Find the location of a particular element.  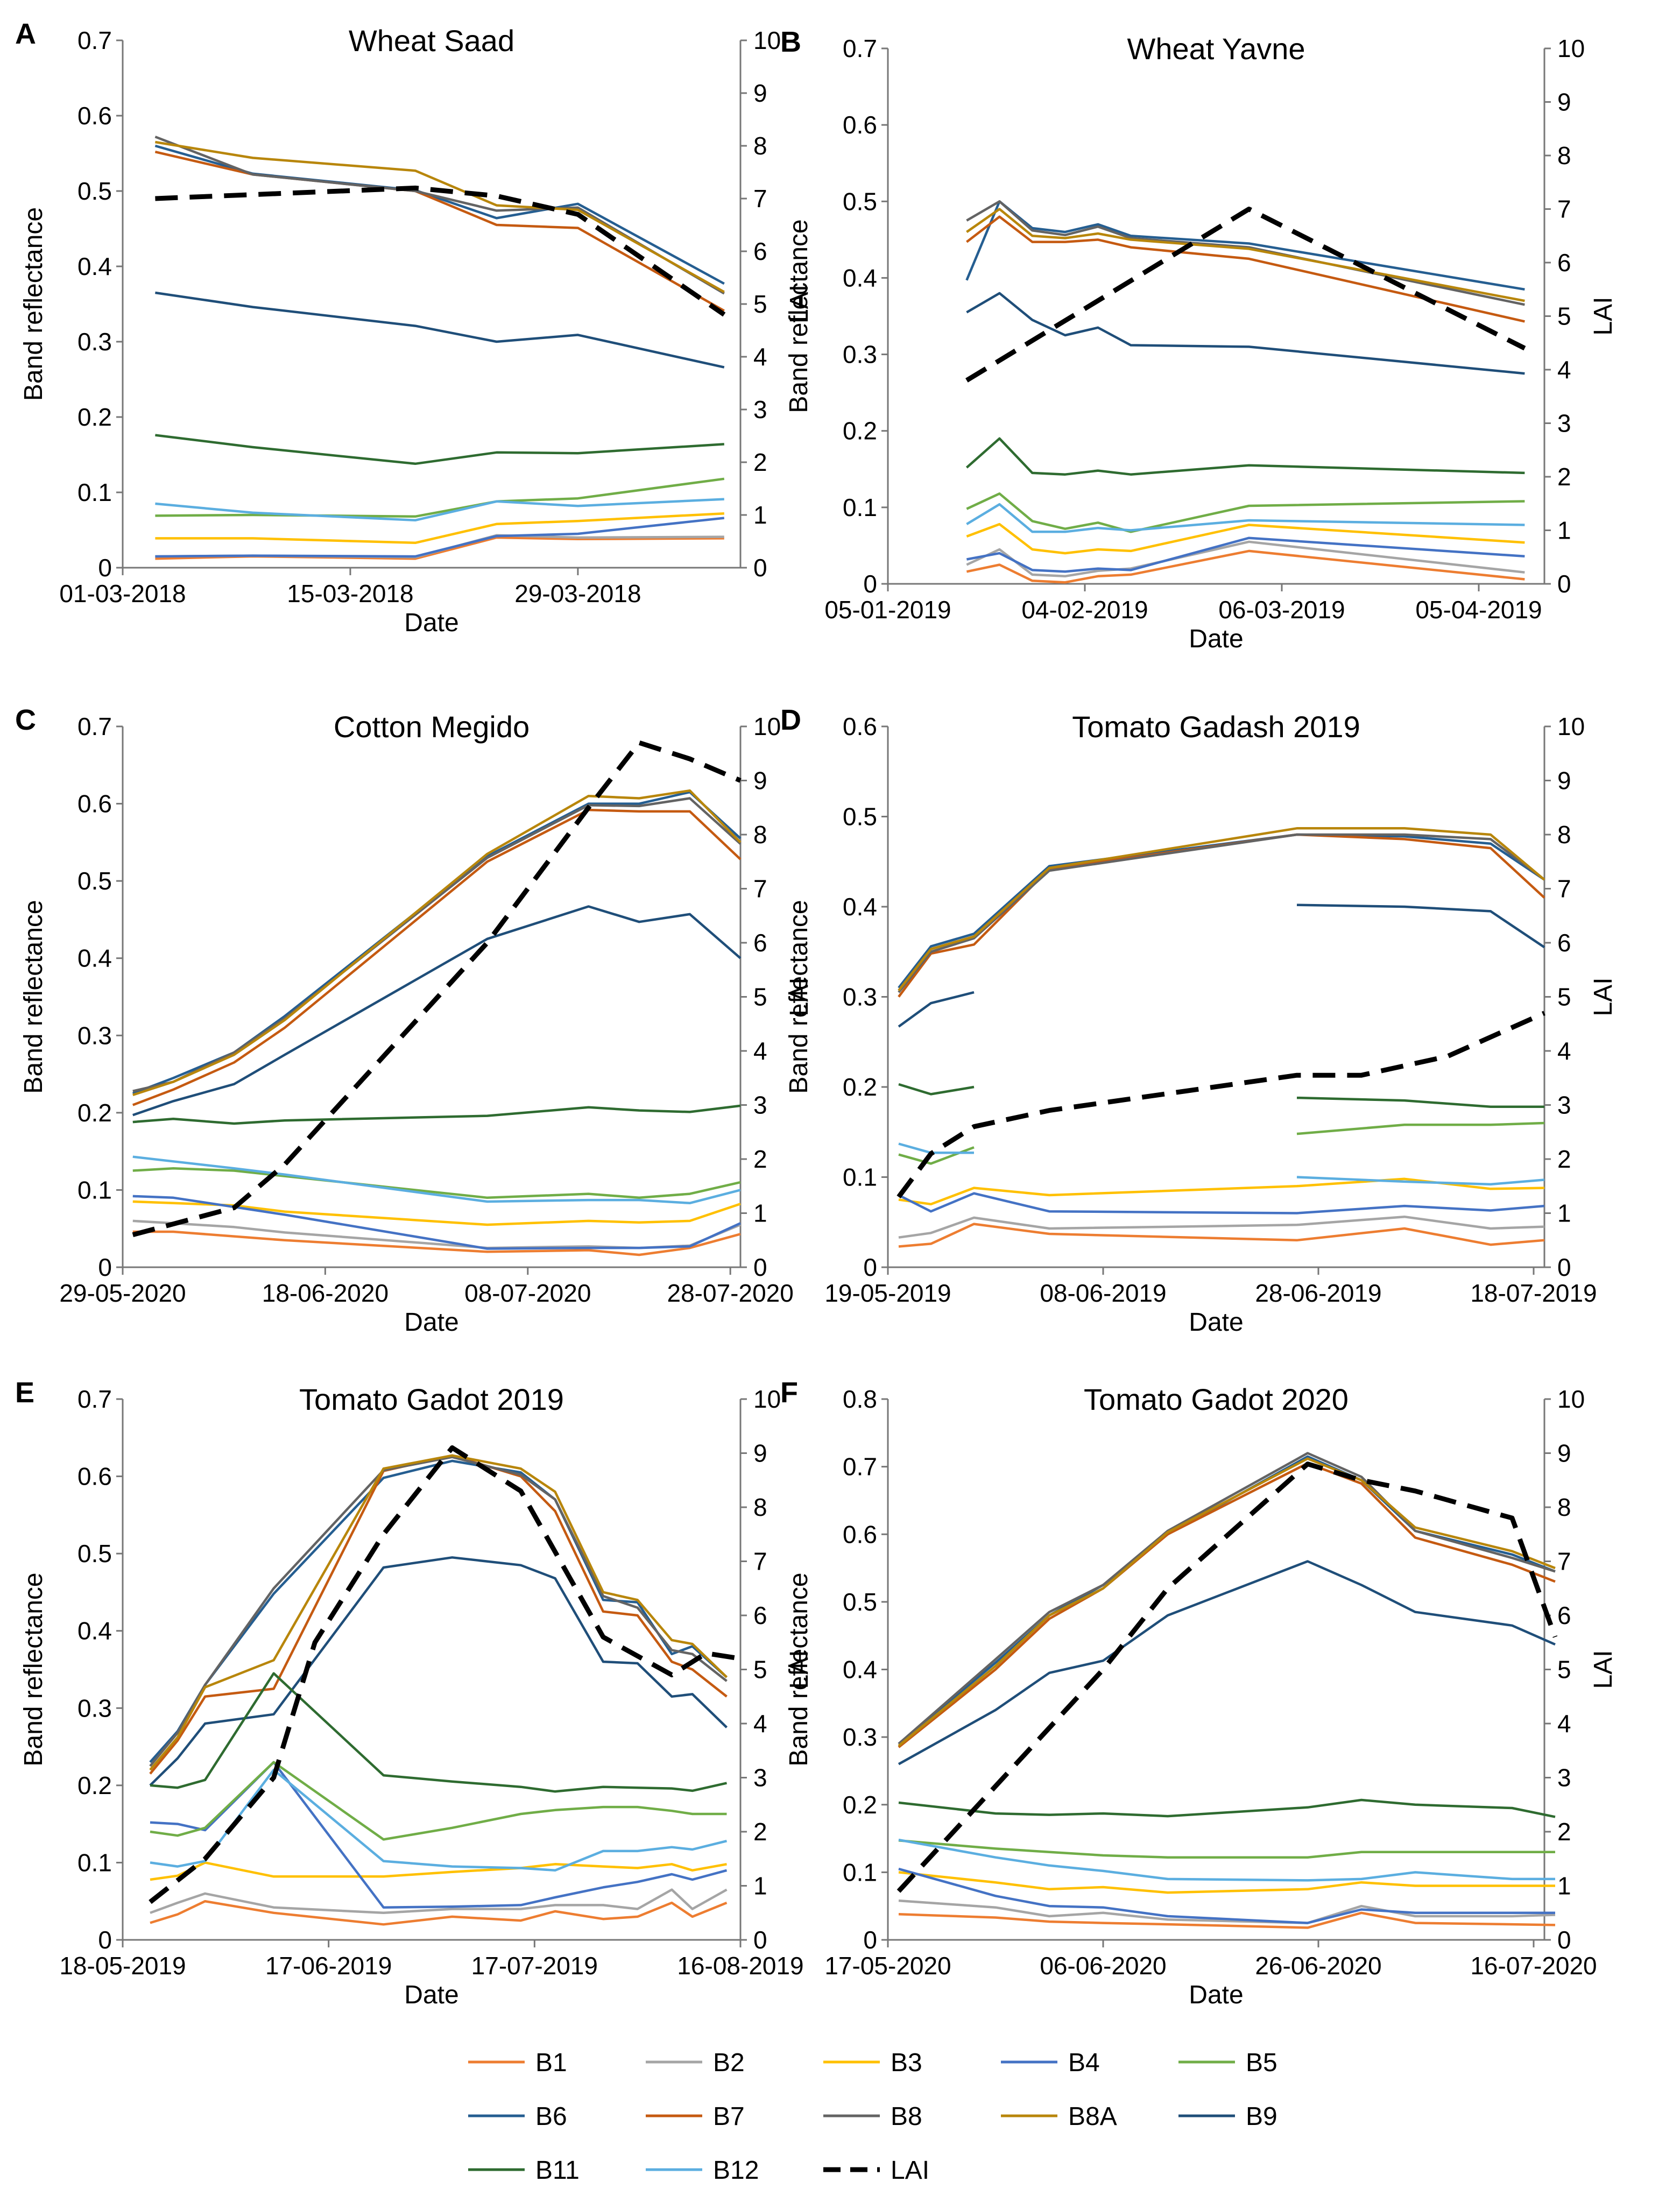

legend-item-lai: LAI is located at coordinates (876, 2170).